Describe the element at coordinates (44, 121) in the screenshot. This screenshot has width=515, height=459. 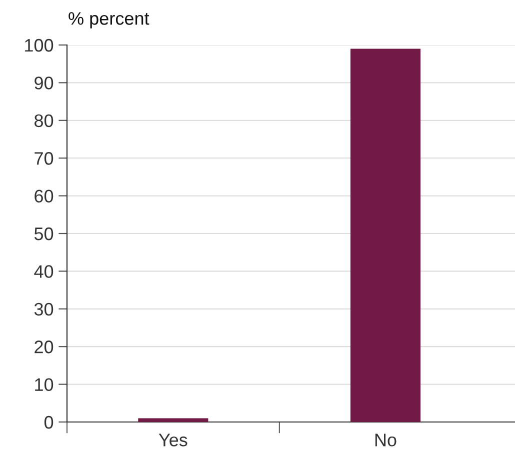
I see `y-tick-label: 80` at that location.